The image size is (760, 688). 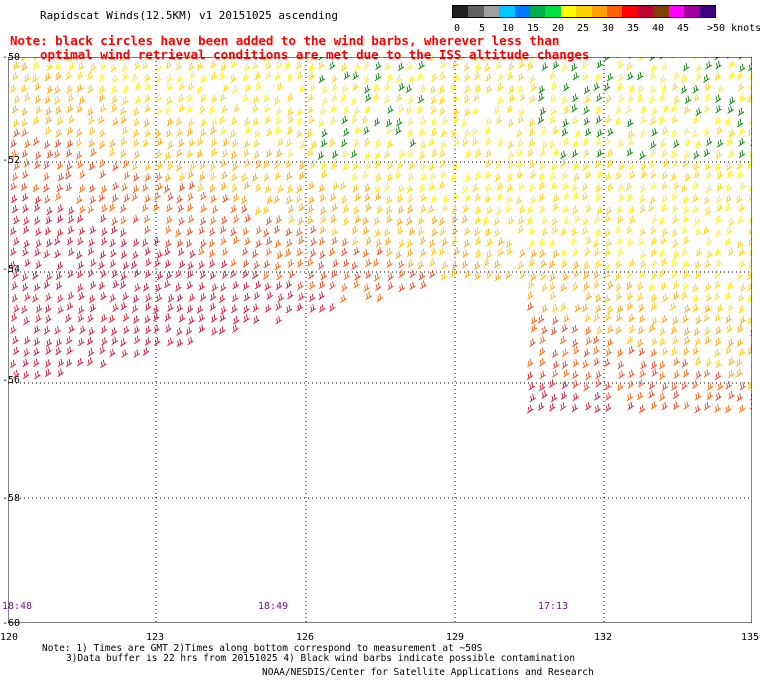 What do you see at coordinates (11, 623) in the screenshot?
I see `lat-label: -60` at bounding box center [11, 623].